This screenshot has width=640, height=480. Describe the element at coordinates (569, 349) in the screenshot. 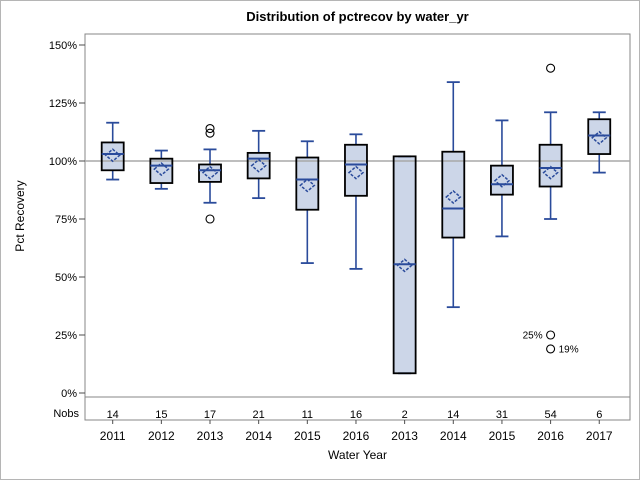

I see `outlier-label: 19%` at that location.